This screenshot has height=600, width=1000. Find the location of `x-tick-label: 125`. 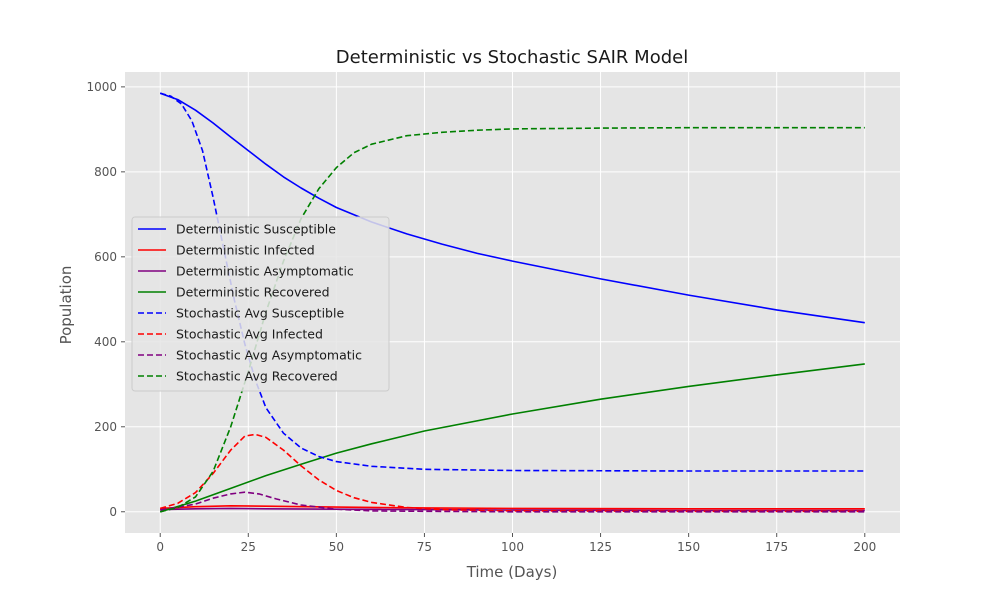

x-tick-label: 125 is located at coordinates (600, 547).